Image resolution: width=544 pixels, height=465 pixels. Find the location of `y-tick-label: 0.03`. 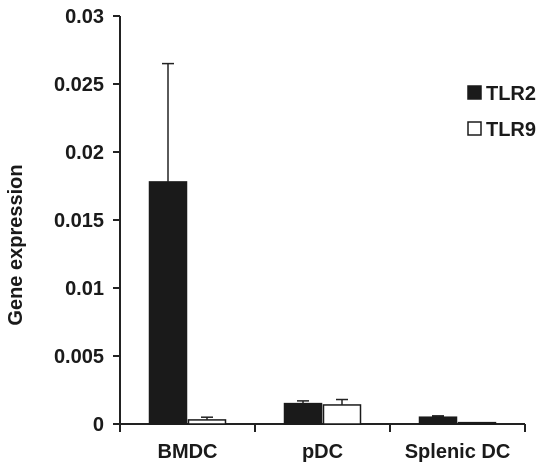

y-tick-label: 0.03 is located at coordinates (84, 17).